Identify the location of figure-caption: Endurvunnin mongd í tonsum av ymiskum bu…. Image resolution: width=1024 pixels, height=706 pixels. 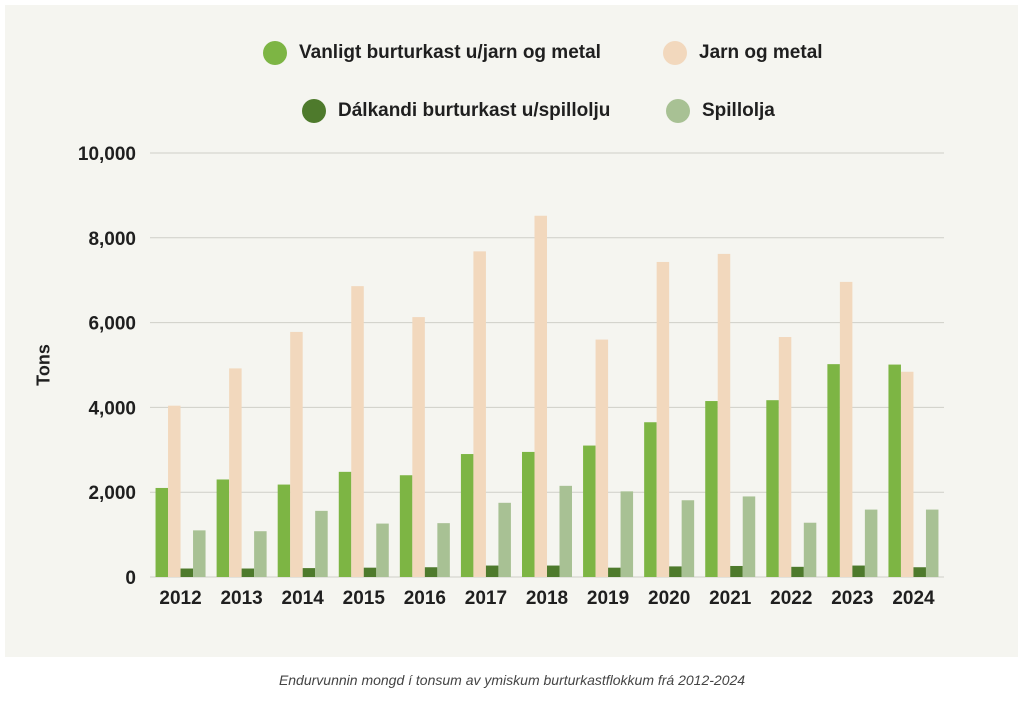
(512, 680).